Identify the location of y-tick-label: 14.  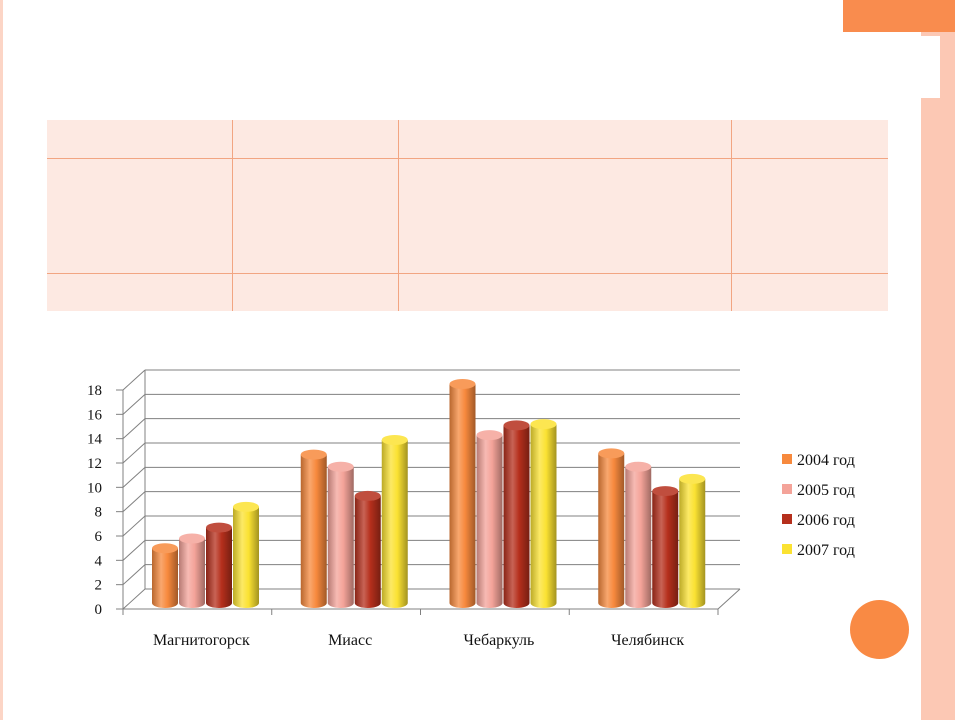
(95, 440).